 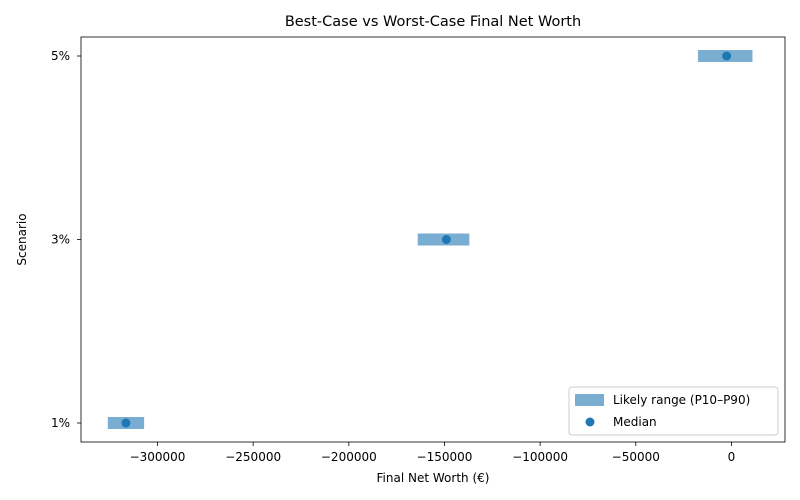 I want to click on x-tick-label: −100000, so click(x=540, y=457).